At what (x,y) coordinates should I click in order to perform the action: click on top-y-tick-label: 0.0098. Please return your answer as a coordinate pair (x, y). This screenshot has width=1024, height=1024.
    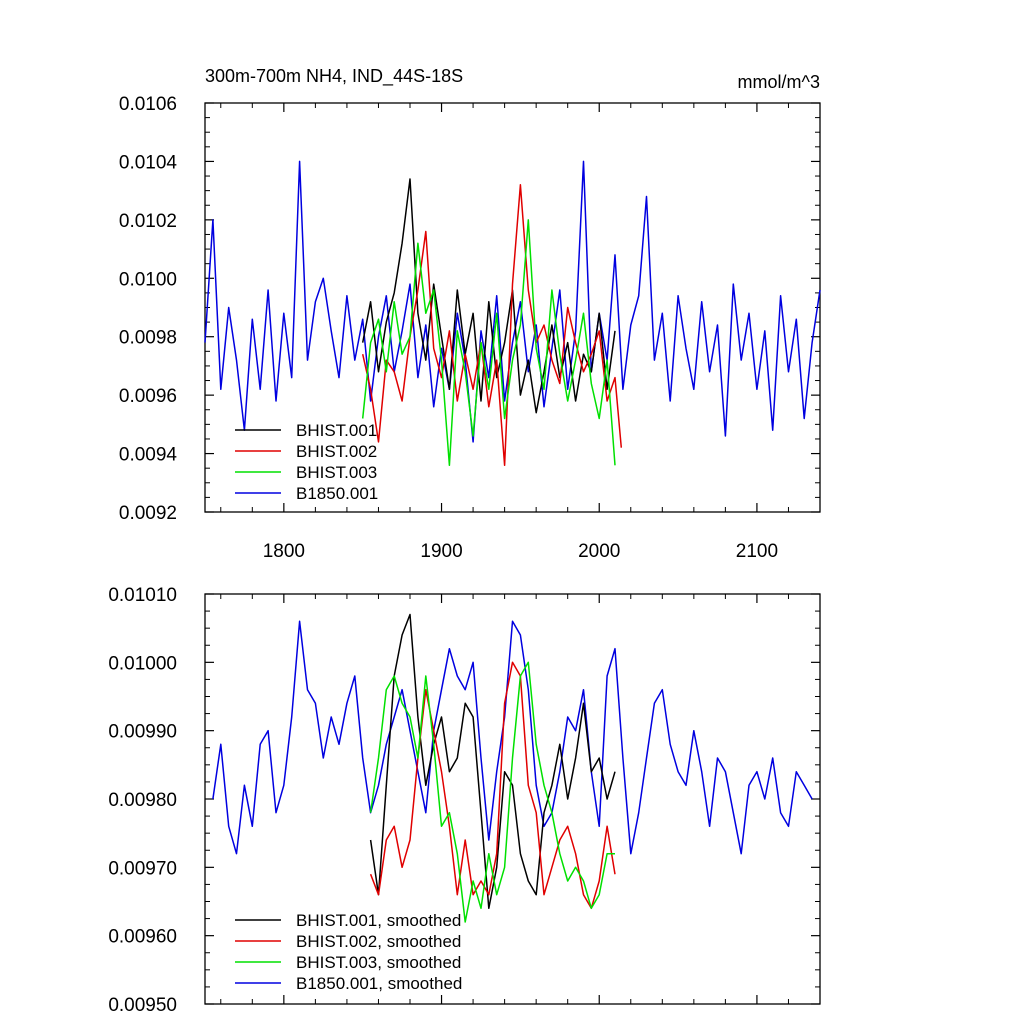
    Looking at the image, I should click on (148, 338).